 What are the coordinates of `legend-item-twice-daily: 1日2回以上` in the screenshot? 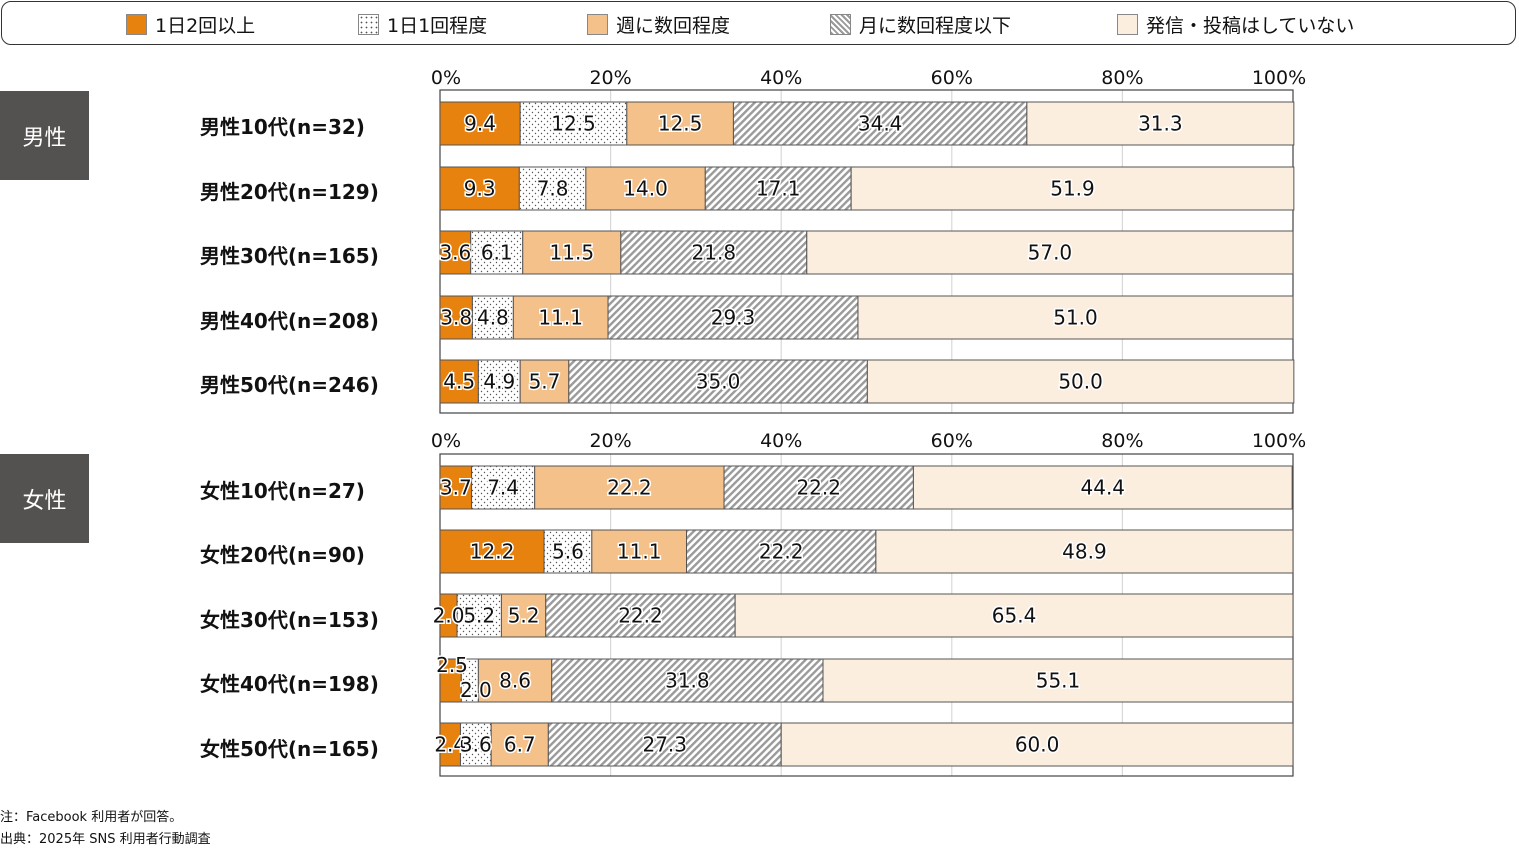 It's located at (190, 24).